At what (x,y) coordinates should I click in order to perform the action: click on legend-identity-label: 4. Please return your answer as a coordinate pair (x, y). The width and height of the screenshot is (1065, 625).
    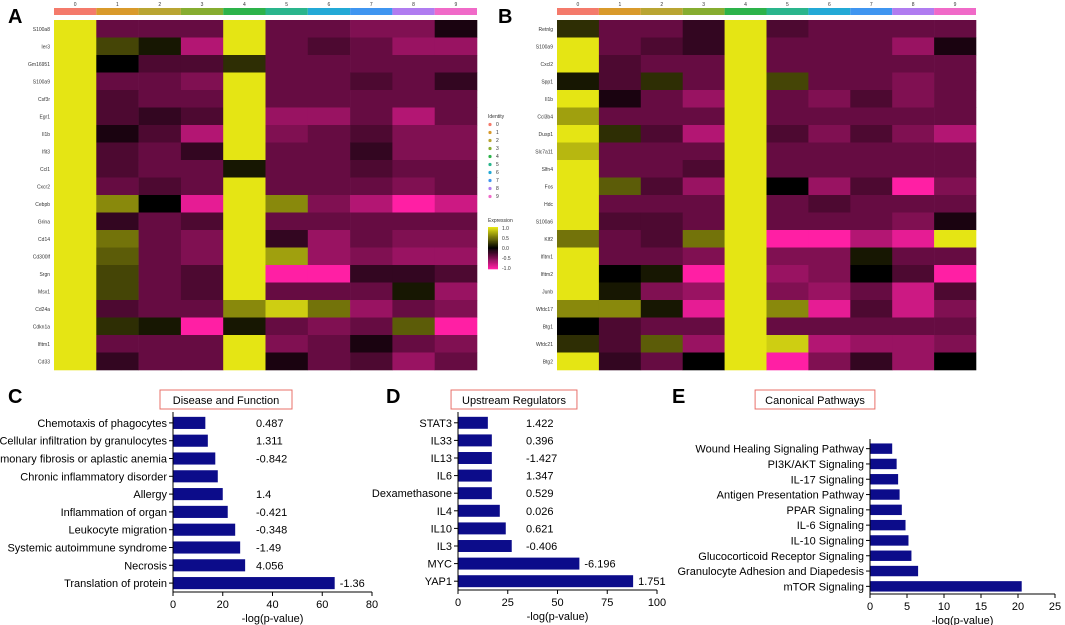
    Looking at the image, I should click on (497, 157).